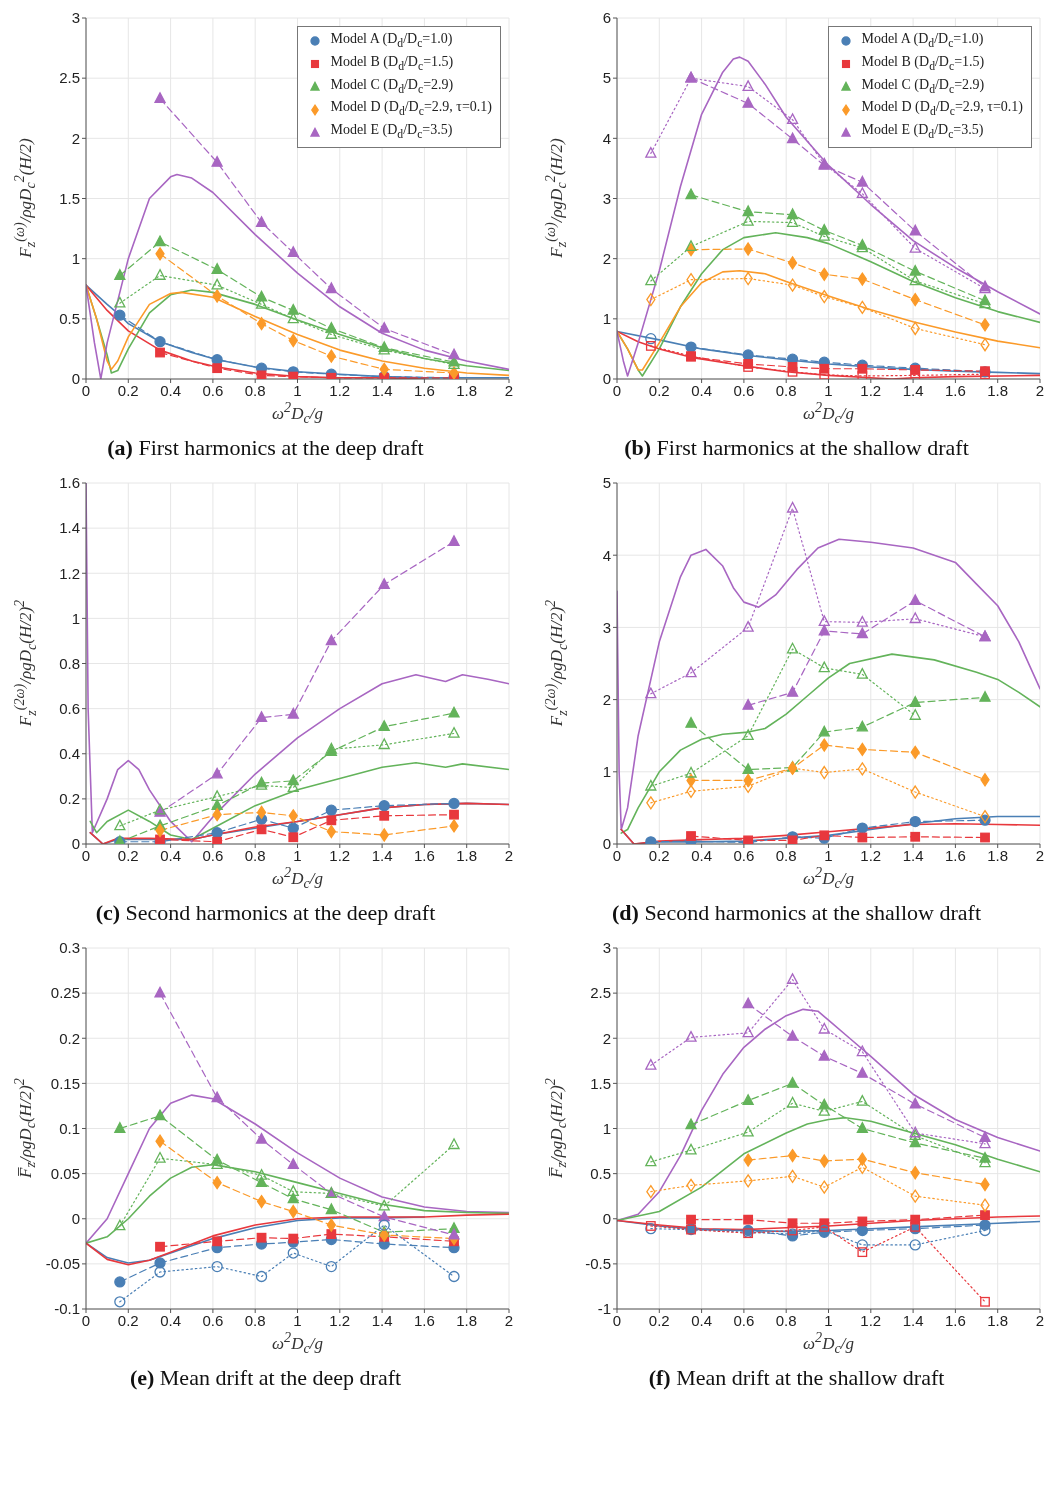 This screenshot has height=1510, width=1063. I want to click on y-tick-label: 6, so click(606, 18).